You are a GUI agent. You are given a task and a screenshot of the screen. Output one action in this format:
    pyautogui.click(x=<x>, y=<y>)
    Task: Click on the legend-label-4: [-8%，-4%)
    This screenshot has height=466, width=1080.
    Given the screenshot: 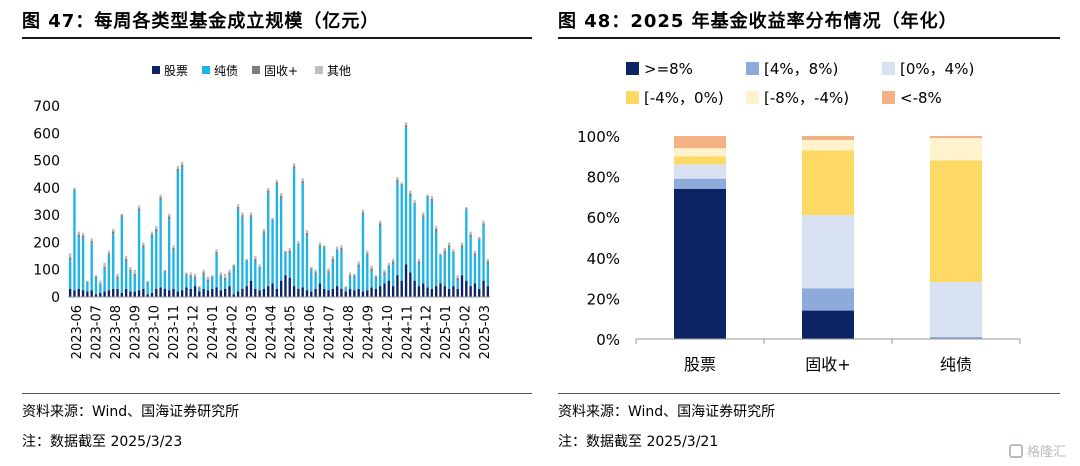 What is the action you would take?
    pyautogui.click(x=806, y=98)
    